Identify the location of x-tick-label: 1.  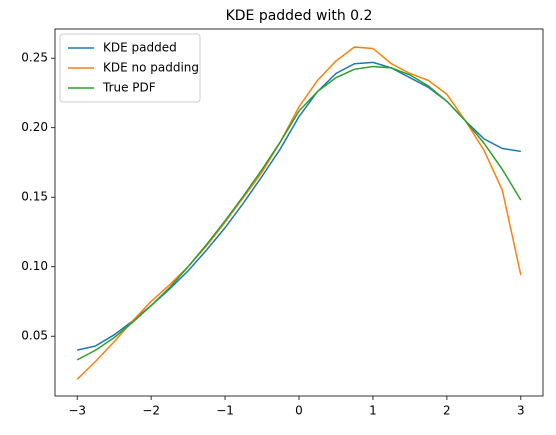
(373, 411).